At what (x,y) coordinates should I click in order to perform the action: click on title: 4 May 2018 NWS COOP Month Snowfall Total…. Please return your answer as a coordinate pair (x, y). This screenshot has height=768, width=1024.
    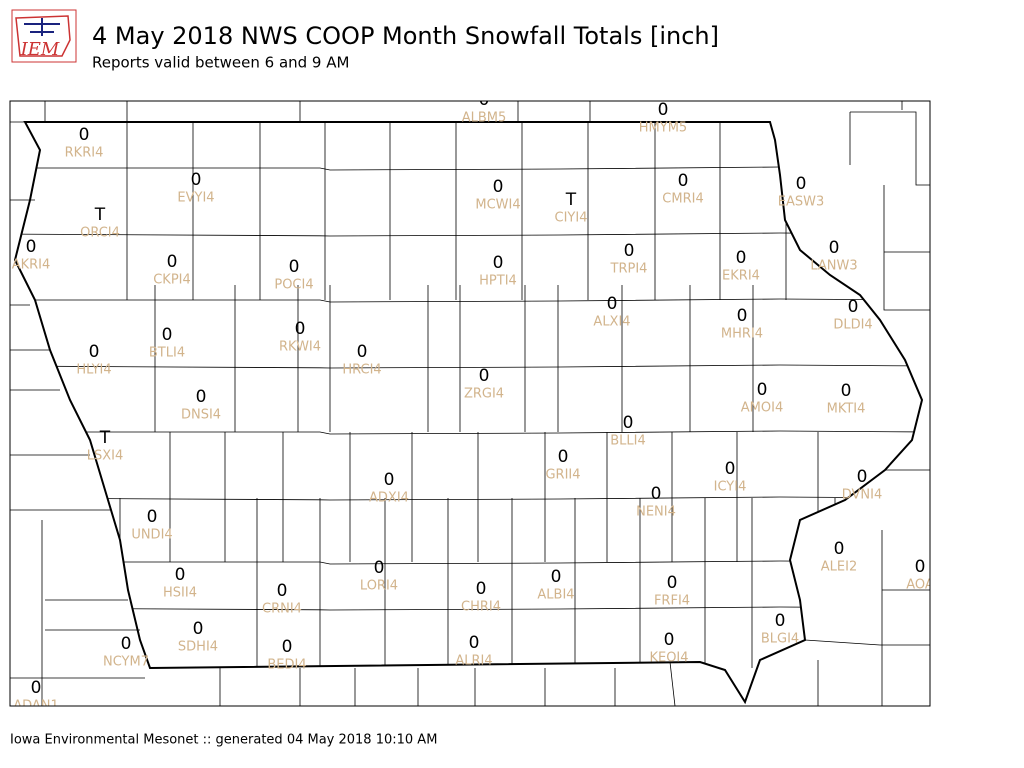
    Looking at the image, I should click on (405, 36).